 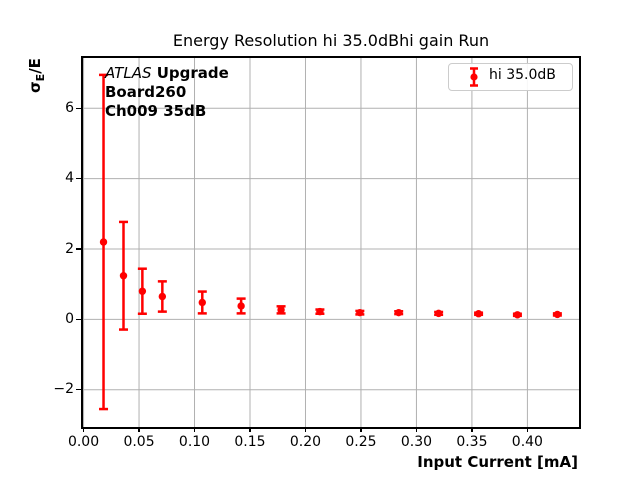 What do you see at coordinates (416, 442) in the screenshot?
I see `x-tick-label: 0.30` at bounding box center [416, 442].